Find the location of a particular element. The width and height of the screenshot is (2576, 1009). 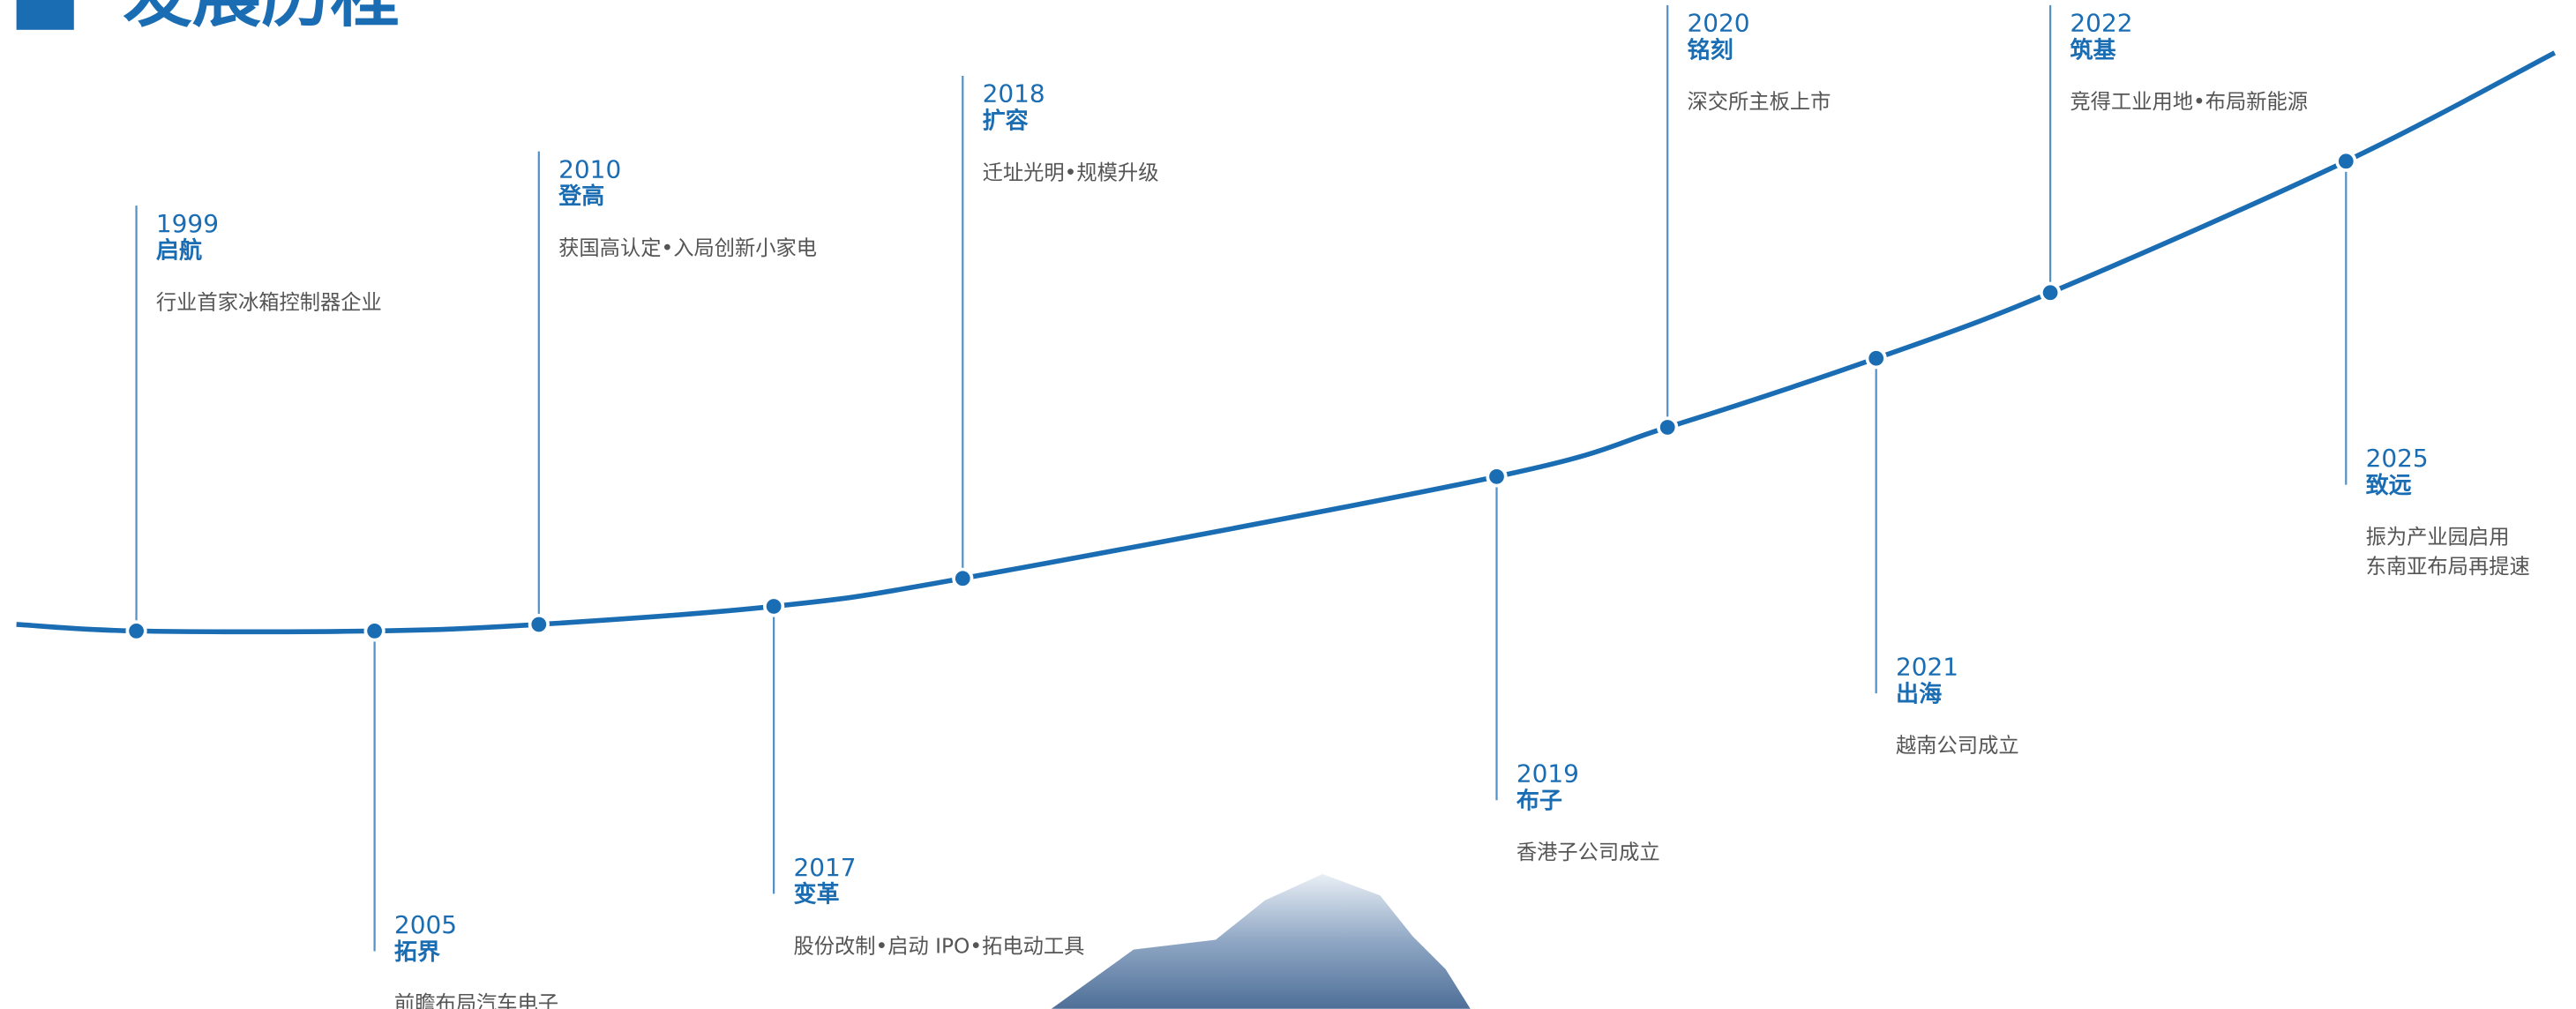

mountain-image is located at coordinates (1261, 941).